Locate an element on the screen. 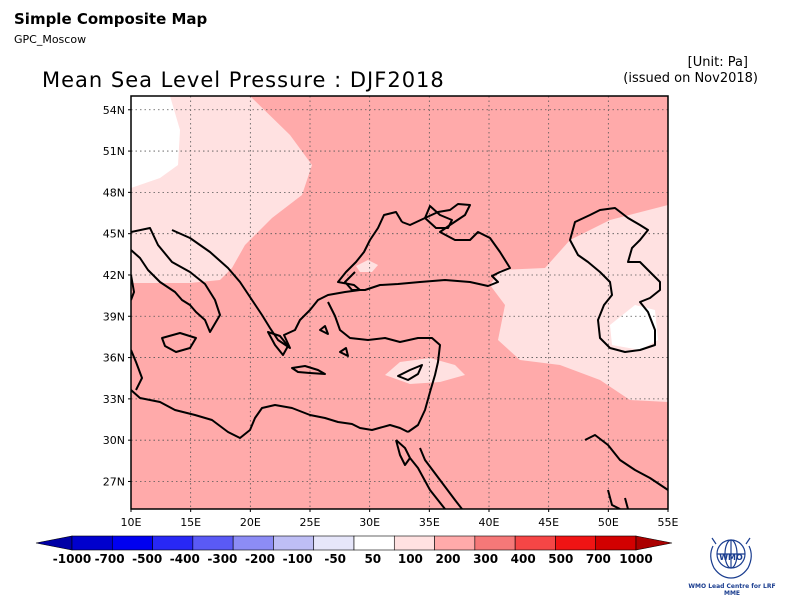  colorbar-label: -1000 is located at coordinates (72, 559).